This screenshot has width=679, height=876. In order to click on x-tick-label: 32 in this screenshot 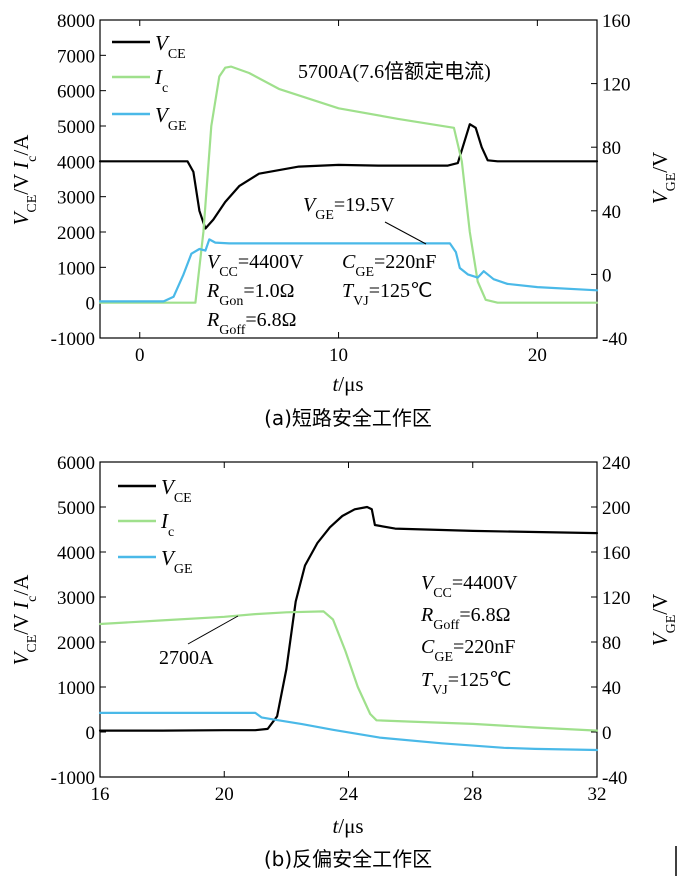, I will do `click(597, 794)`.